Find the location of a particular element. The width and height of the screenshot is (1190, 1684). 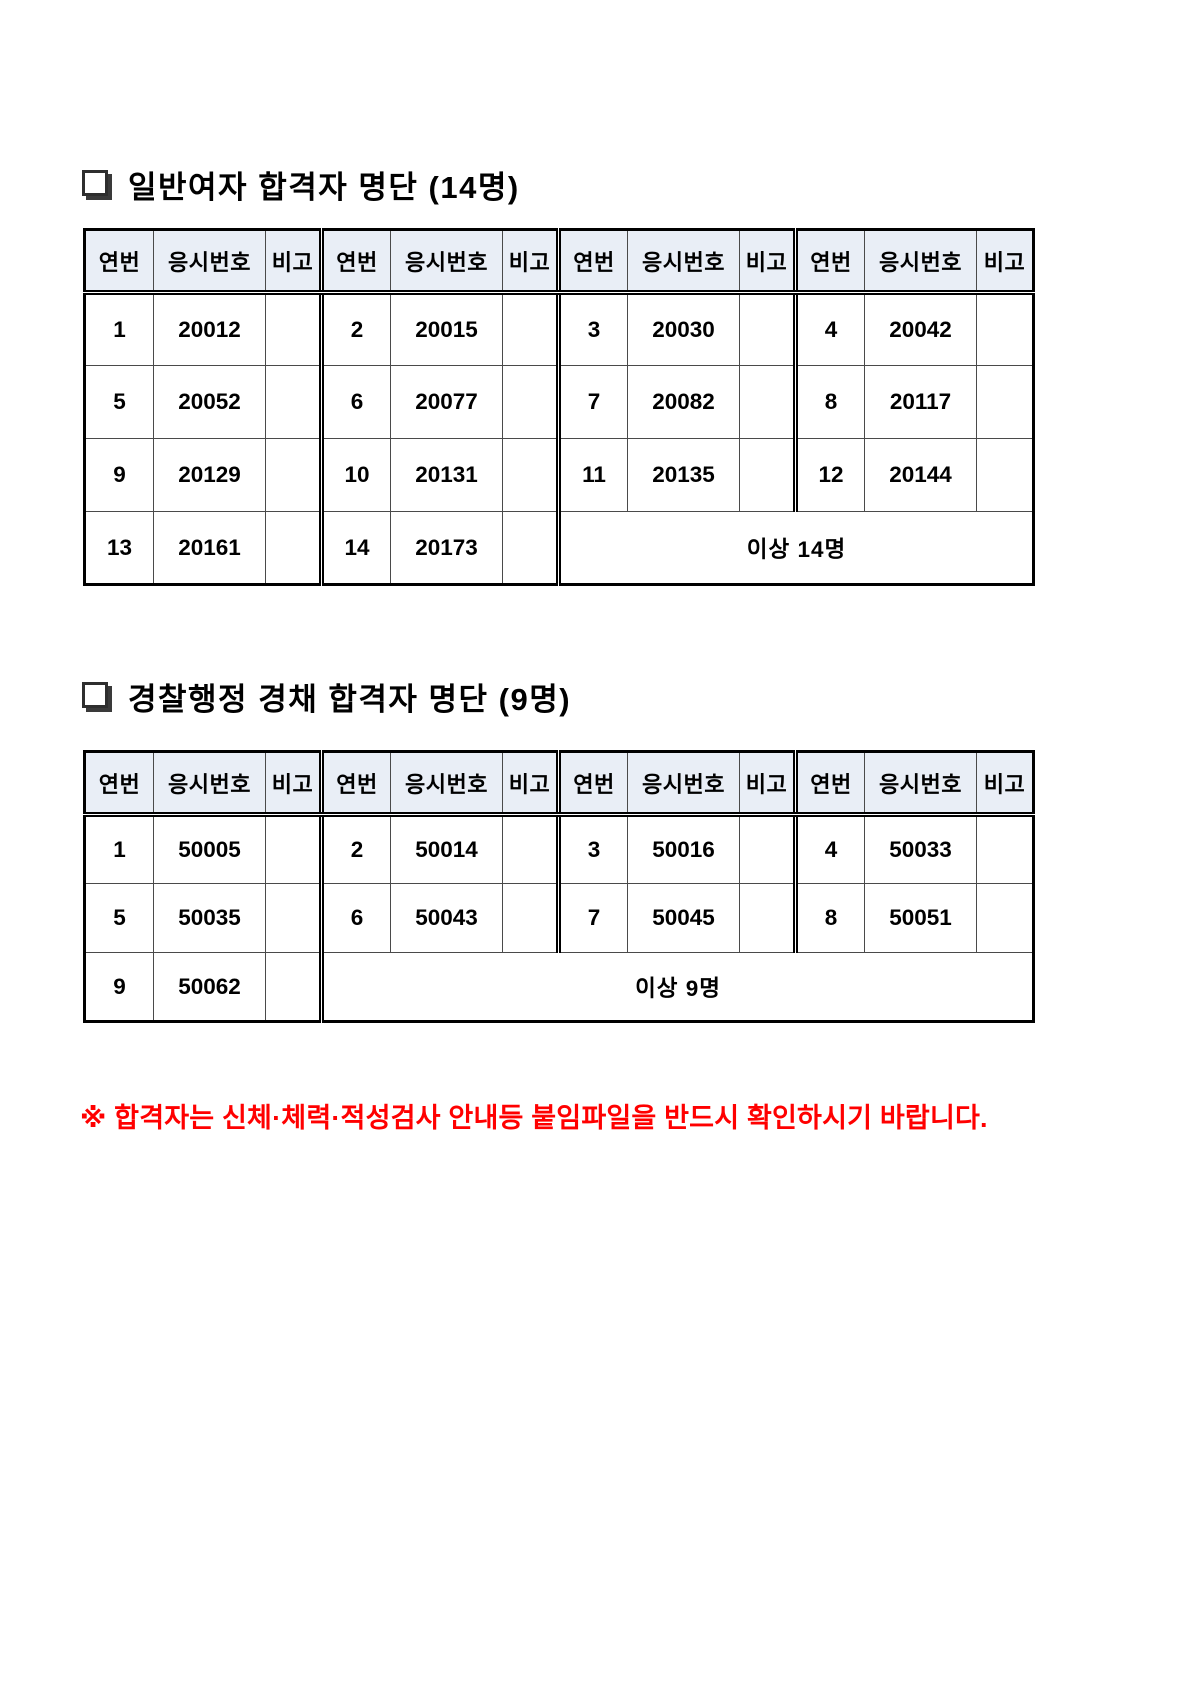

regno-cell: 50051 is located at coordinates (920, 918).